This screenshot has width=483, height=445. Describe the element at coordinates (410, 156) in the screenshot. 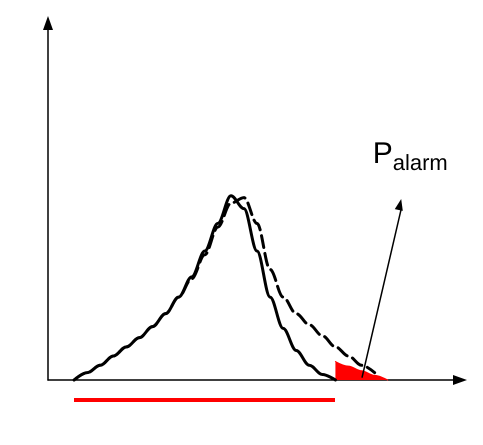

I see `text: P$_{alarm}$` at that location.